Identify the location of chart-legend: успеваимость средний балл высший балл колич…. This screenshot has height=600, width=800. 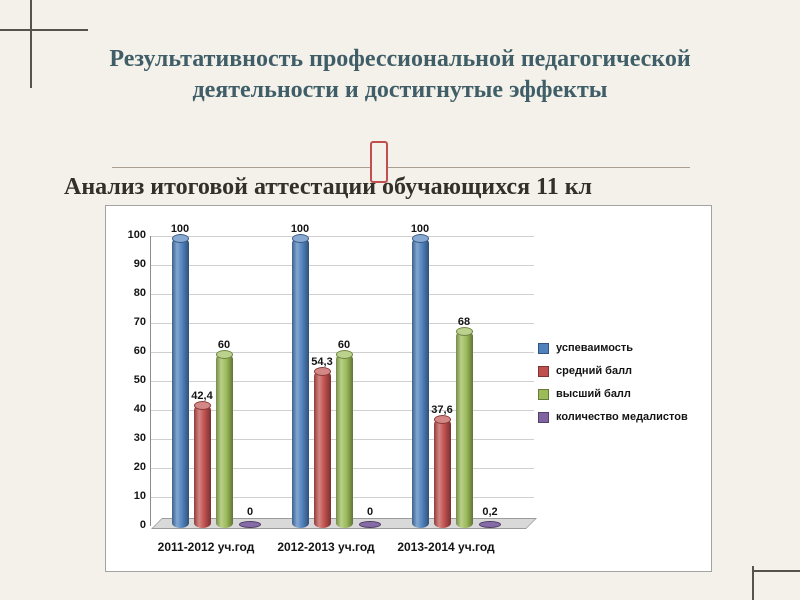
(613, 388).